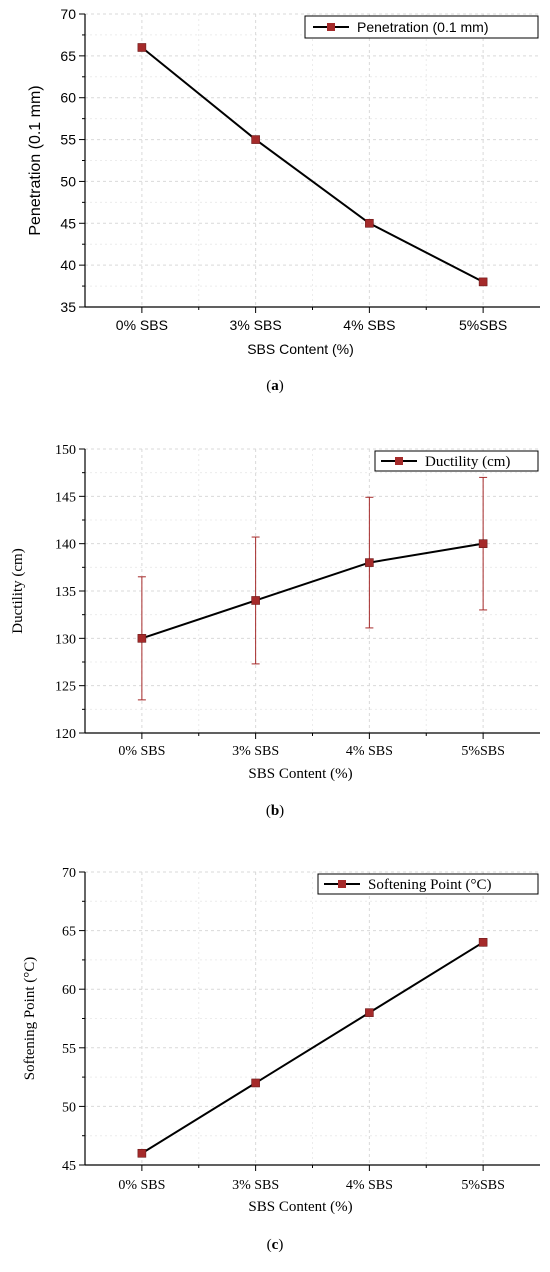 This screenshot has height=1272, width=550. I want to click on y-tick-label: 150, so click(65, 450).